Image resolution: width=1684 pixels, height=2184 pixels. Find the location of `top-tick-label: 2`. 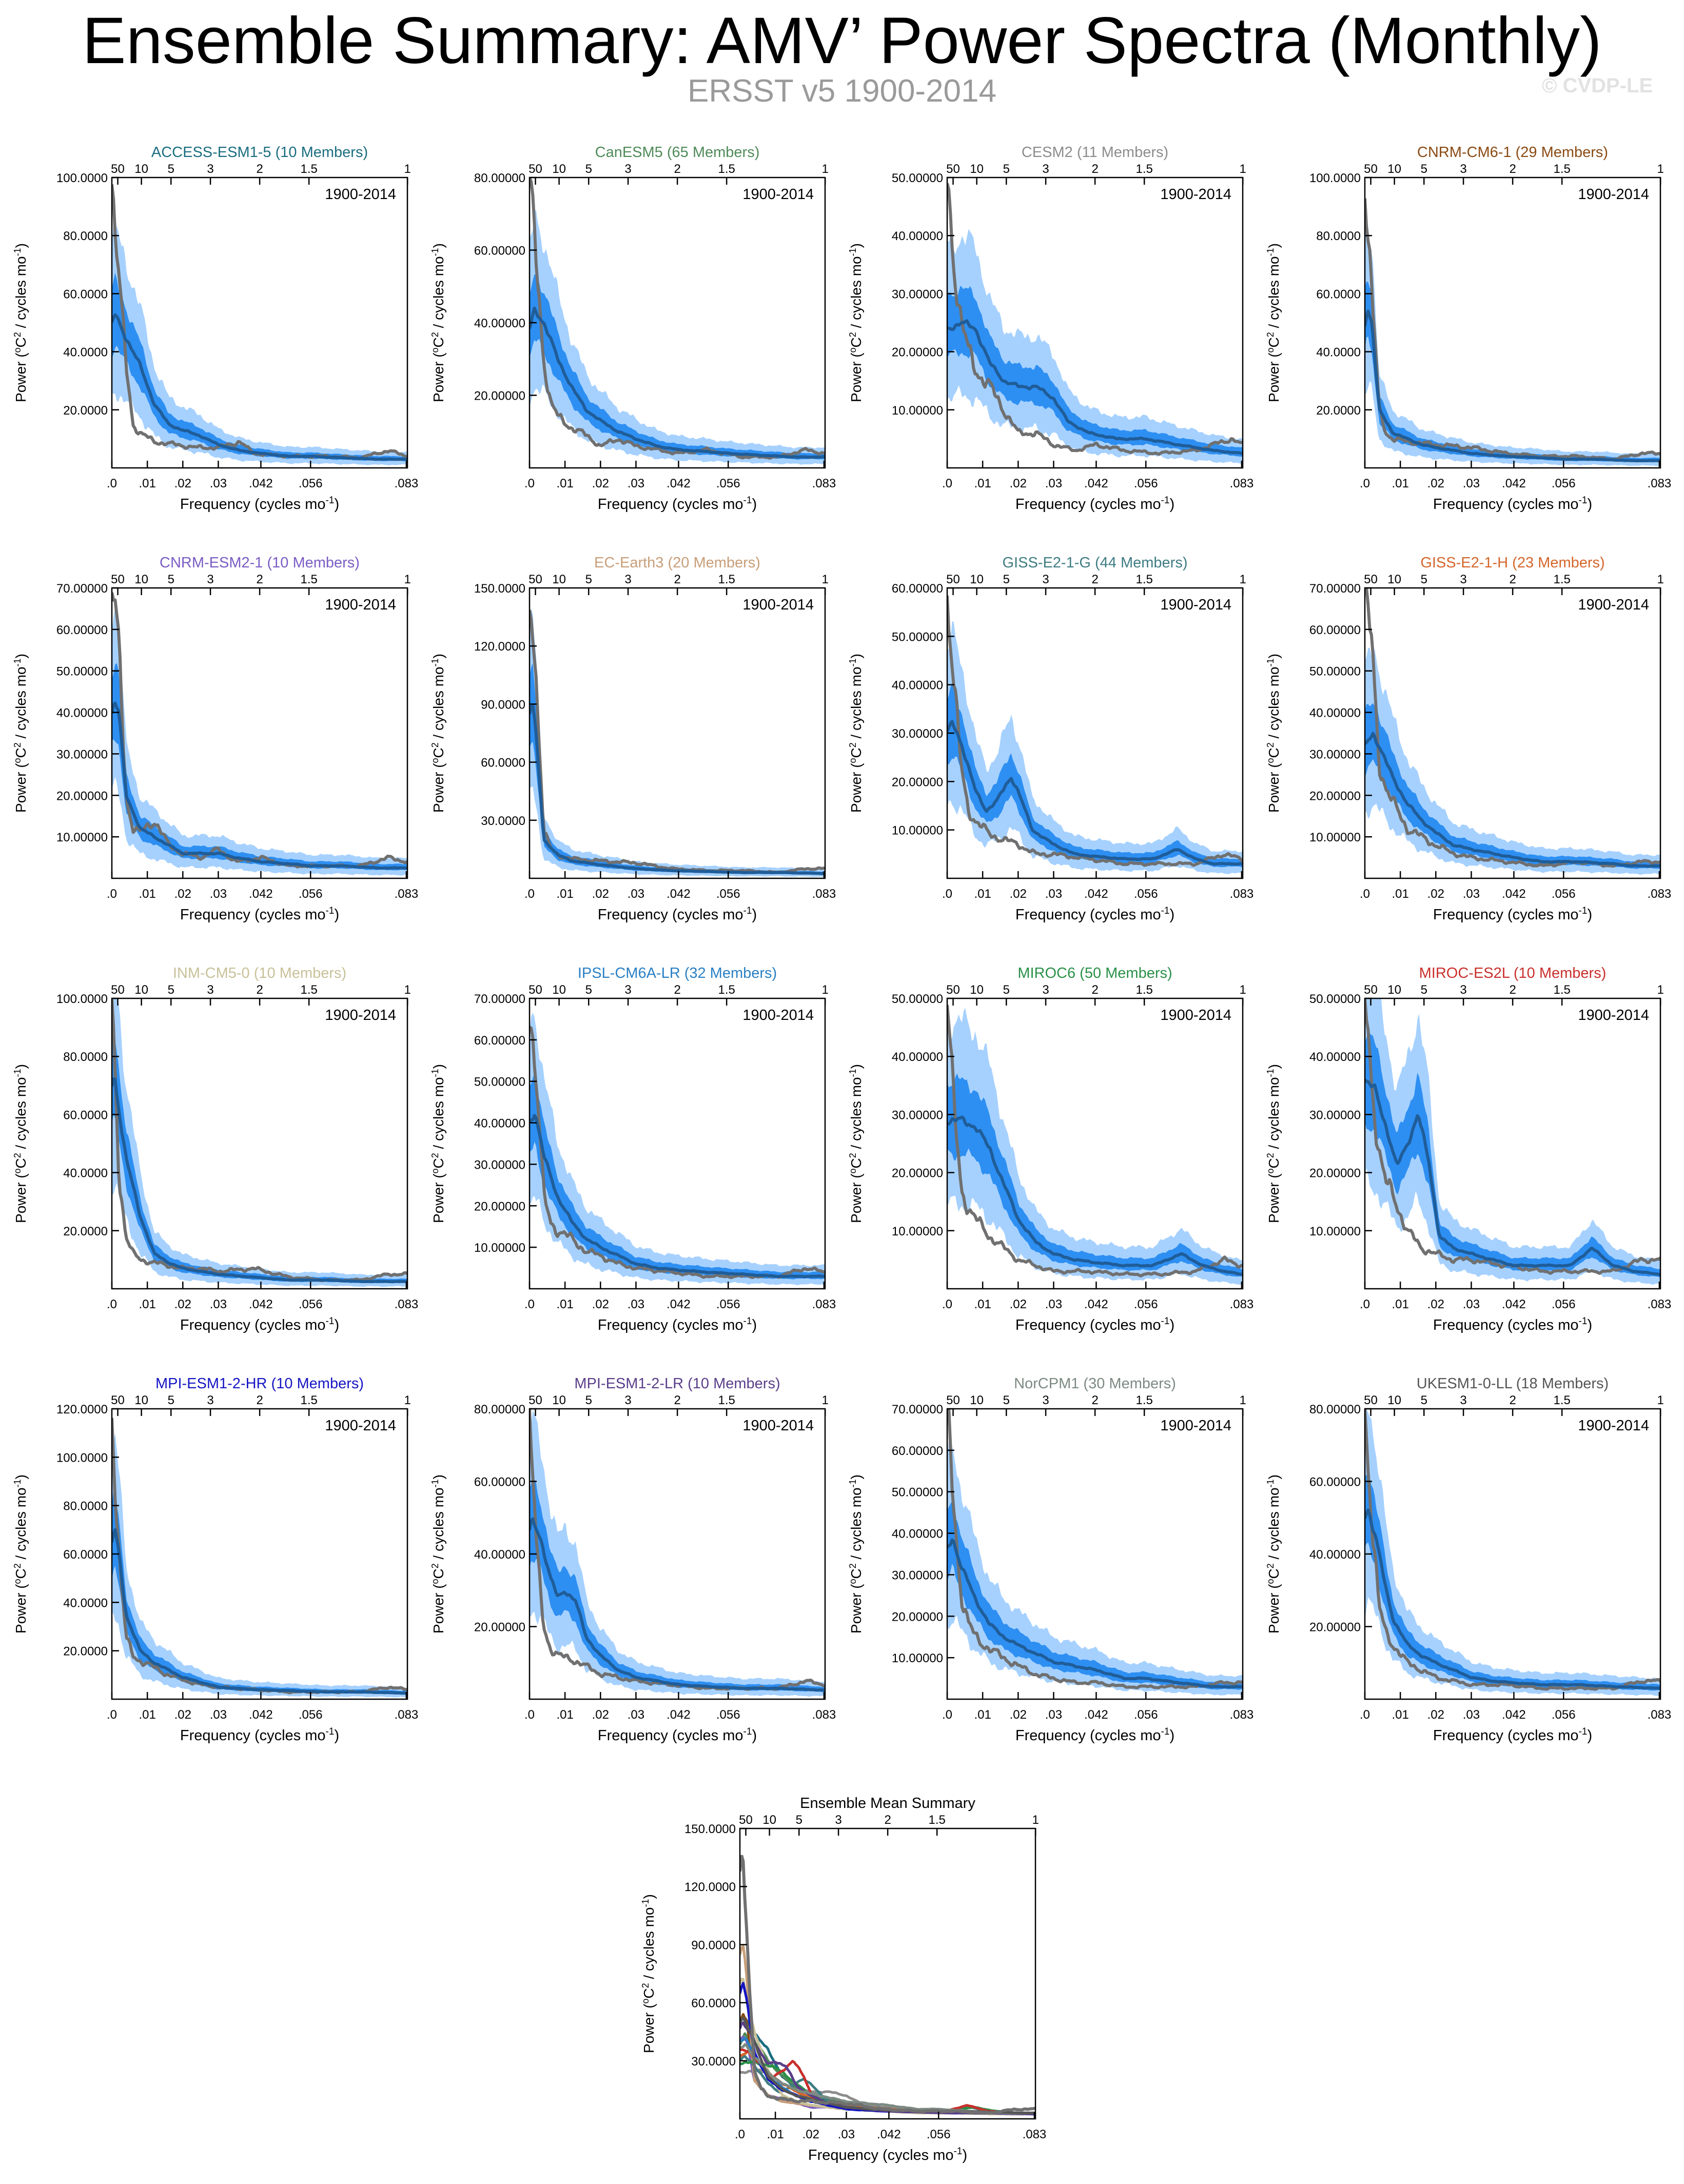

top-tick-label: 2 is located at coordinates (1512, 1400).